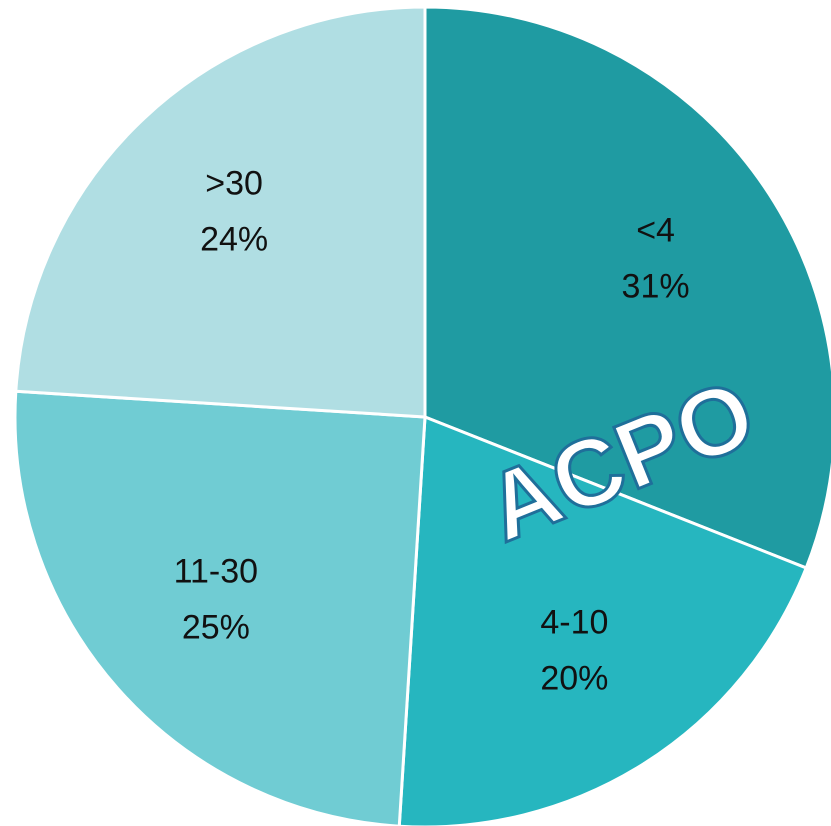 This screenshot has height=826, width=831. Describe the element at coordinates (216, 627) in the screenshot. I see `slice-value-label: 25%` at that location.